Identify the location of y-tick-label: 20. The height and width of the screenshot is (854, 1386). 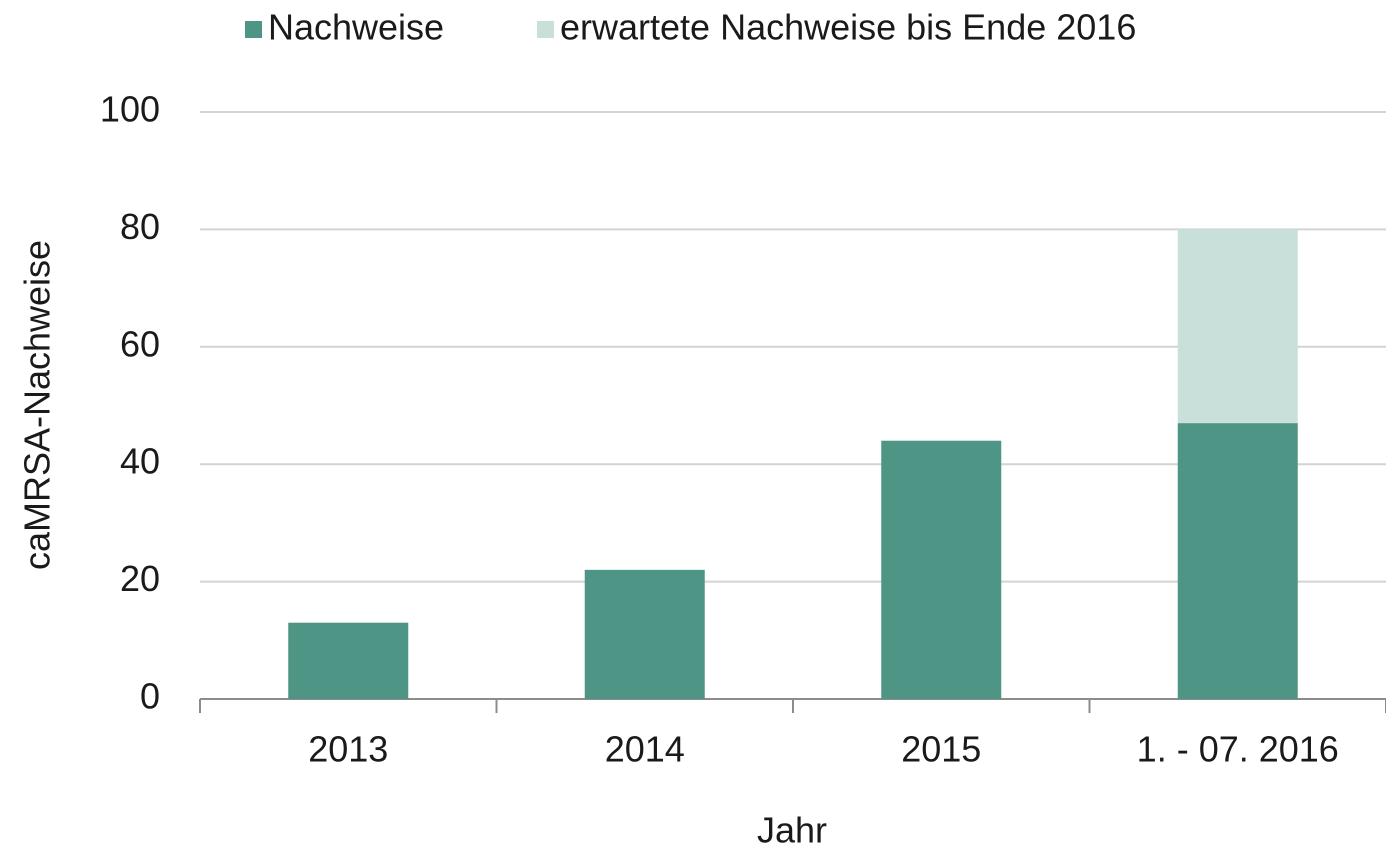
(140, 578).